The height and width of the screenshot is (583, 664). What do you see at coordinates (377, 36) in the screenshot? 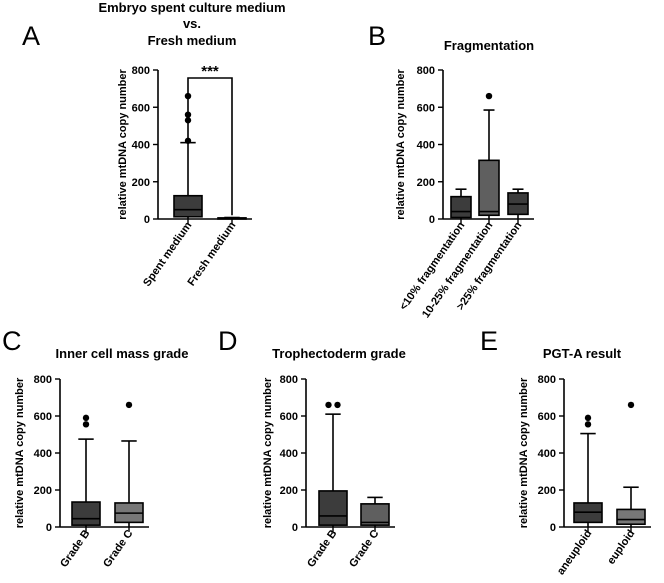
I see `panel-letter: B` at bounding box center [377, 36].